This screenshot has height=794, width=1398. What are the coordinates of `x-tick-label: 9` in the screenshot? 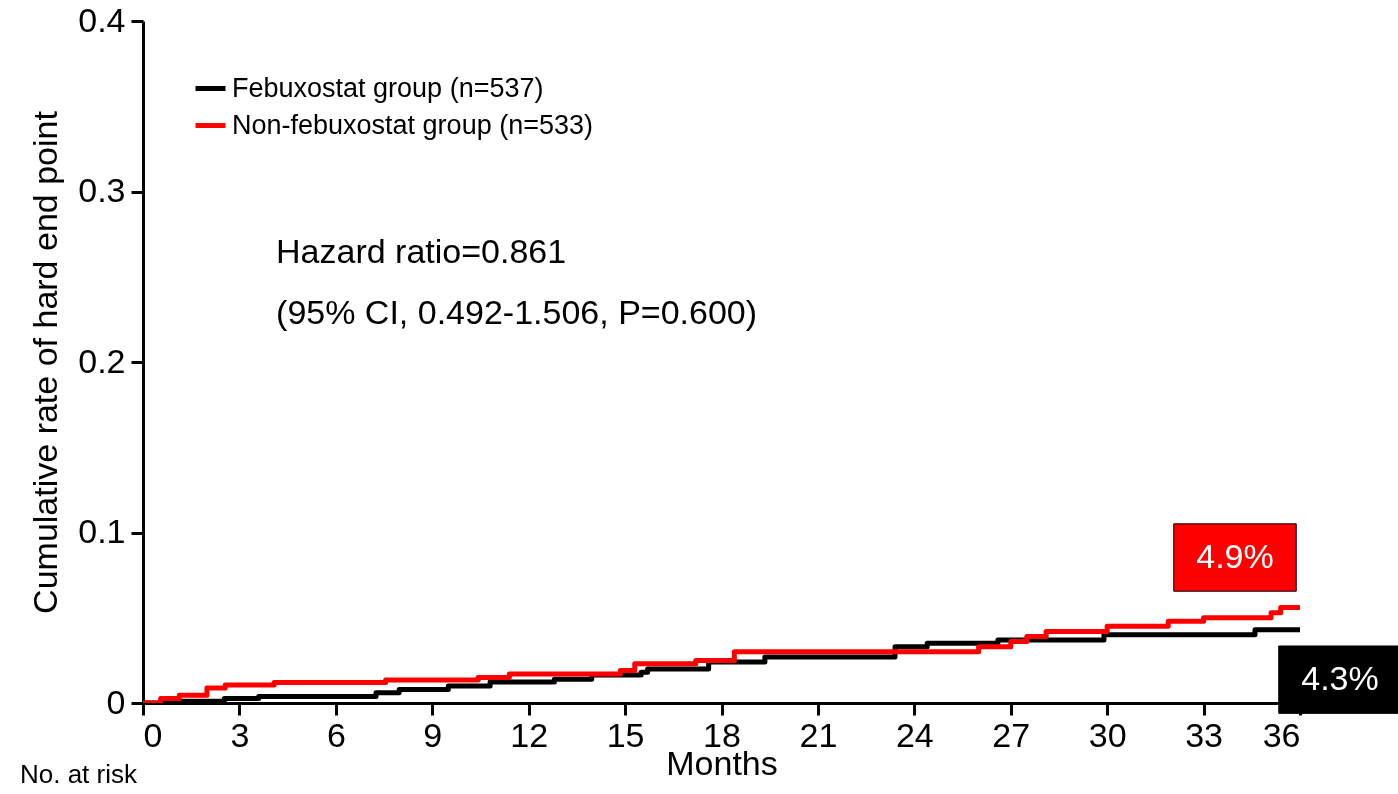 It's located at (433, 734).